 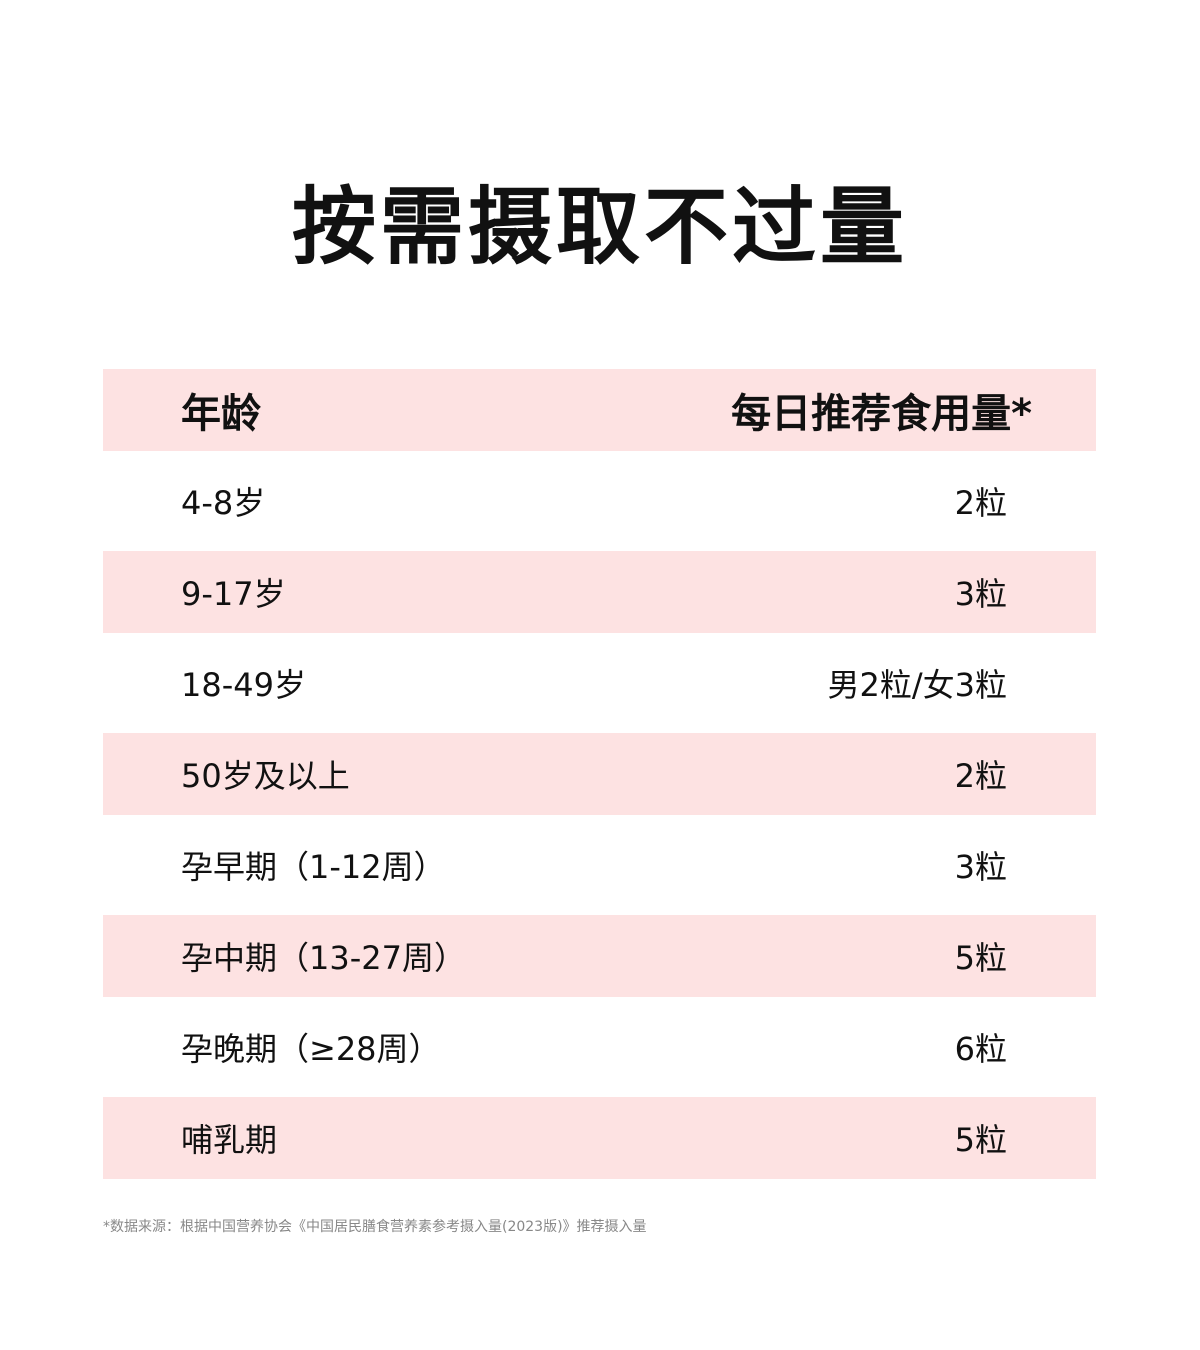 What do you see at coordinates (265, 776) in the screenshot?
I see `age-cell: 50岁及以上` at bounding box center [265, 776].